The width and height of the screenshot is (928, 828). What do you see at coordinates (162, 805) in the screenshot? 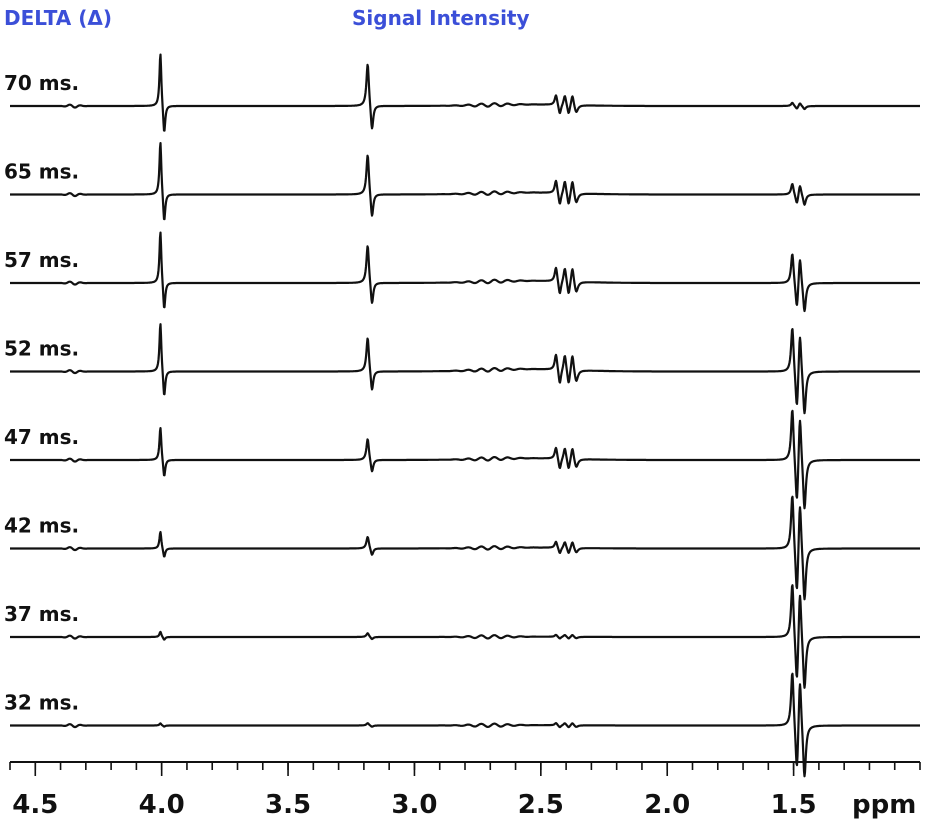
I see `x-tick-label: 4.0` at bounding box center [162, 805].